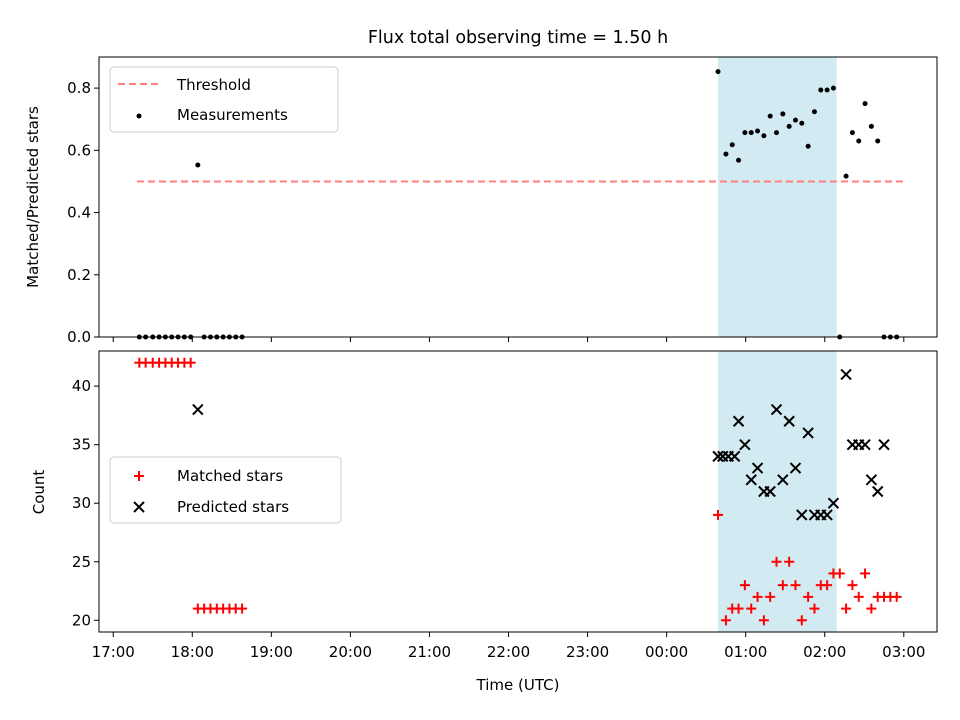 This screenshot has height=720, width=960. I want to click on bottom-legend-frame, so click(225, 490).